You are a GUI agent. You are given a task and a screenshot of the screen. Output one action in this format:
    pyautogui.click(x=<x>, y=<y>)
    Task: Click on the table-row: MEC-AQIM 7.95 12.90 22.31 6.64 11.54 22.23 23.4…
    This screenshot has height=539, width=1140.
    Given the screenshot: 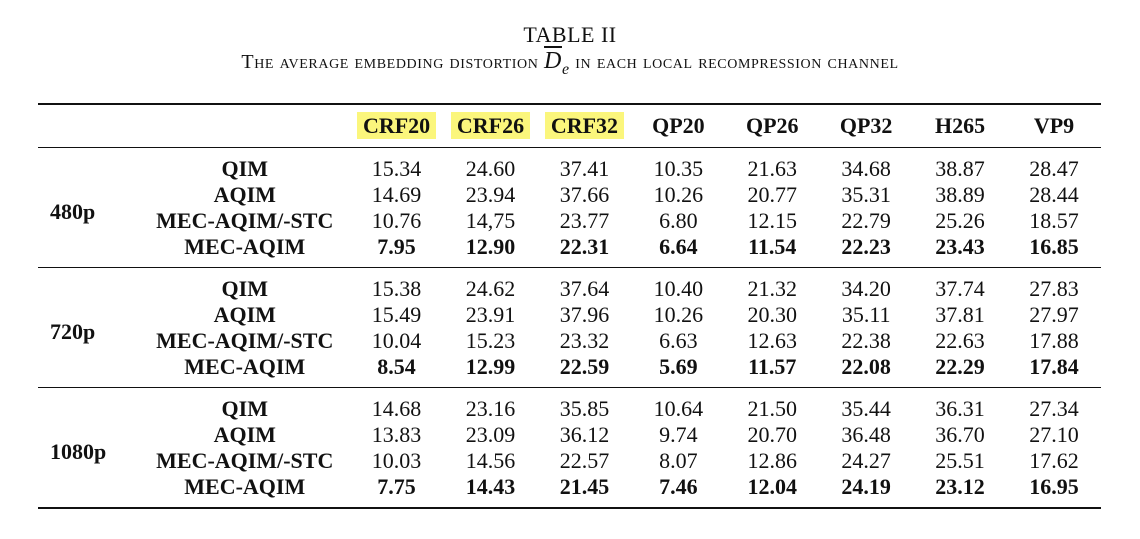 What is the action you would take?
    pyautogui.click(x=569, y=251)
    